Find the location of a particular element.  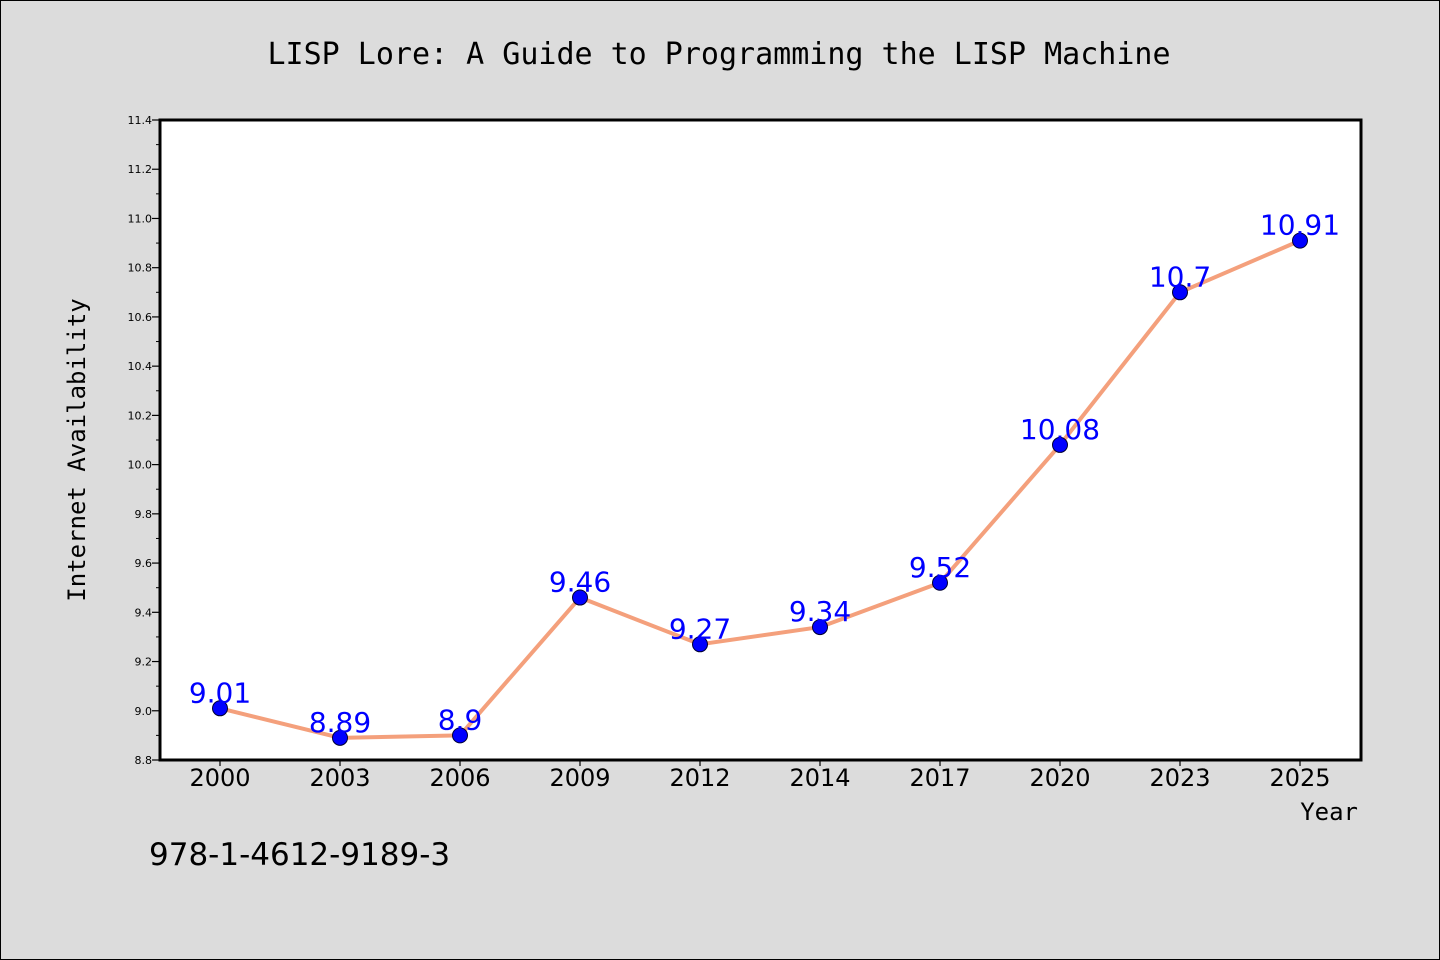

data-point-2023 is located at coordinates (1180, 292).